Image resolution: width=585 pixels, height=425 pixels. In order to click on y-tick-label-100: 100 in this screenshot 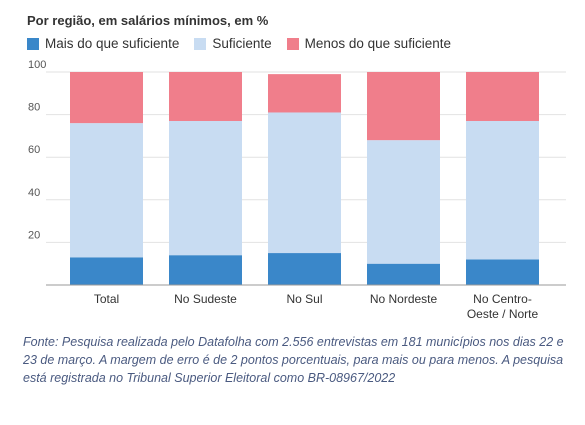, I will do `click(37, 65)`.